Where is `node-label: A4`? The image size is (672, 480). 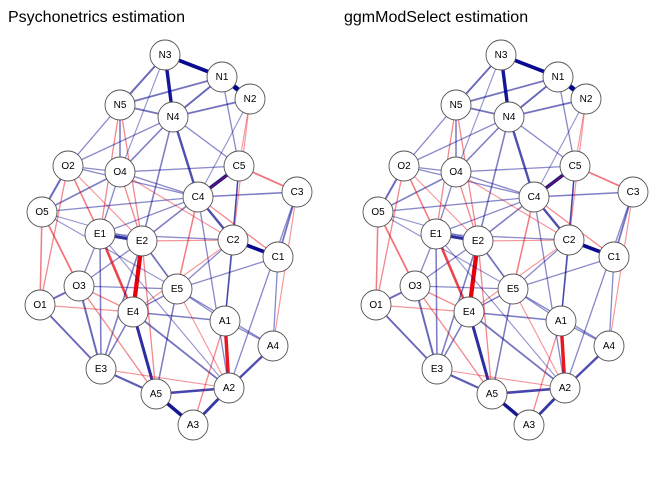 node-label: A4 is located at coordinates (273, 346).